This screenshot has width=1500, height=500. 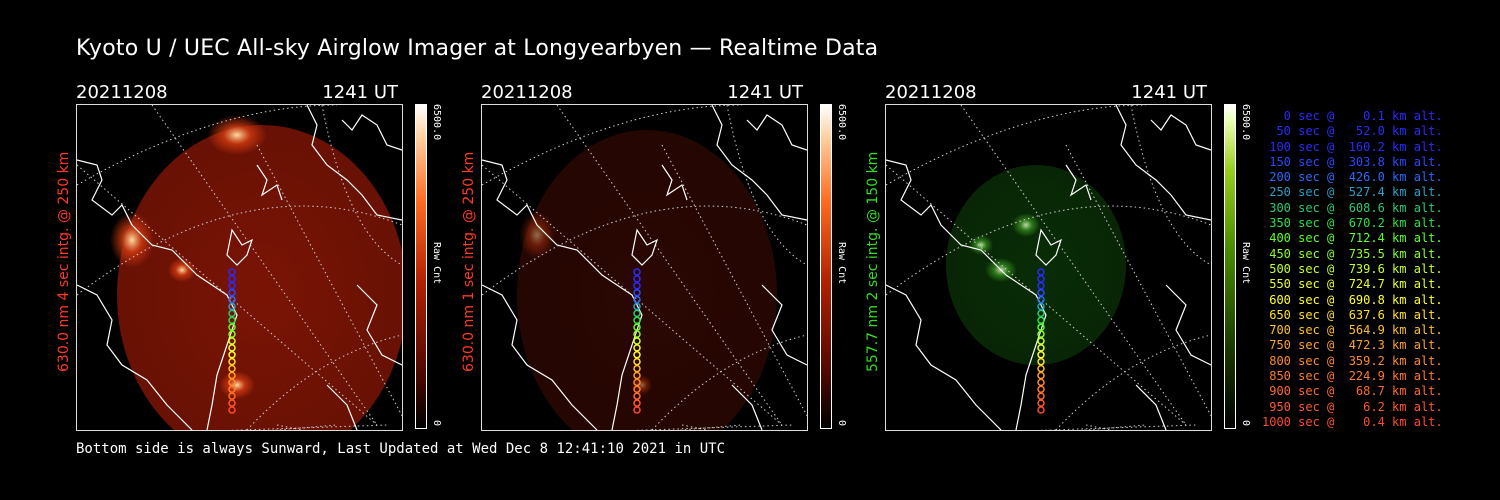 I want to click on legend-row: 600 sec @ 690.8 km alt., so click(x=1352, y=299).